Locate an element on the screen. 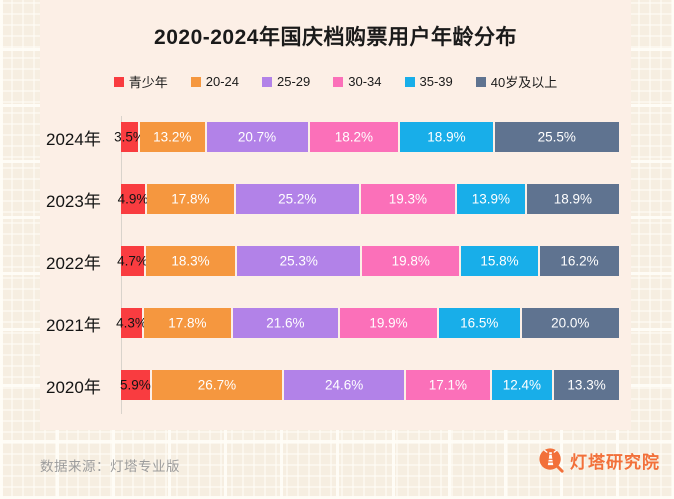  bar-segment-label: 13.2% is located at coordinates (172, 137).